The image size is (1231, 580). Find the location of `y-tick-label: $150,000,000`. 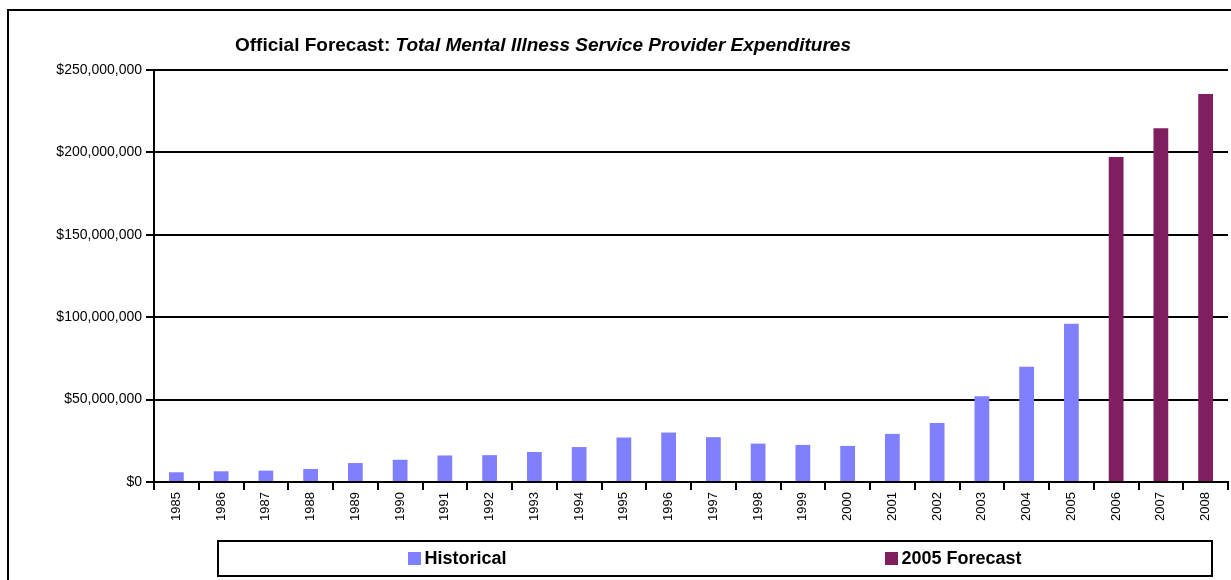

y-tick-label: $150,000,000 is located at coordinates (99, 233).